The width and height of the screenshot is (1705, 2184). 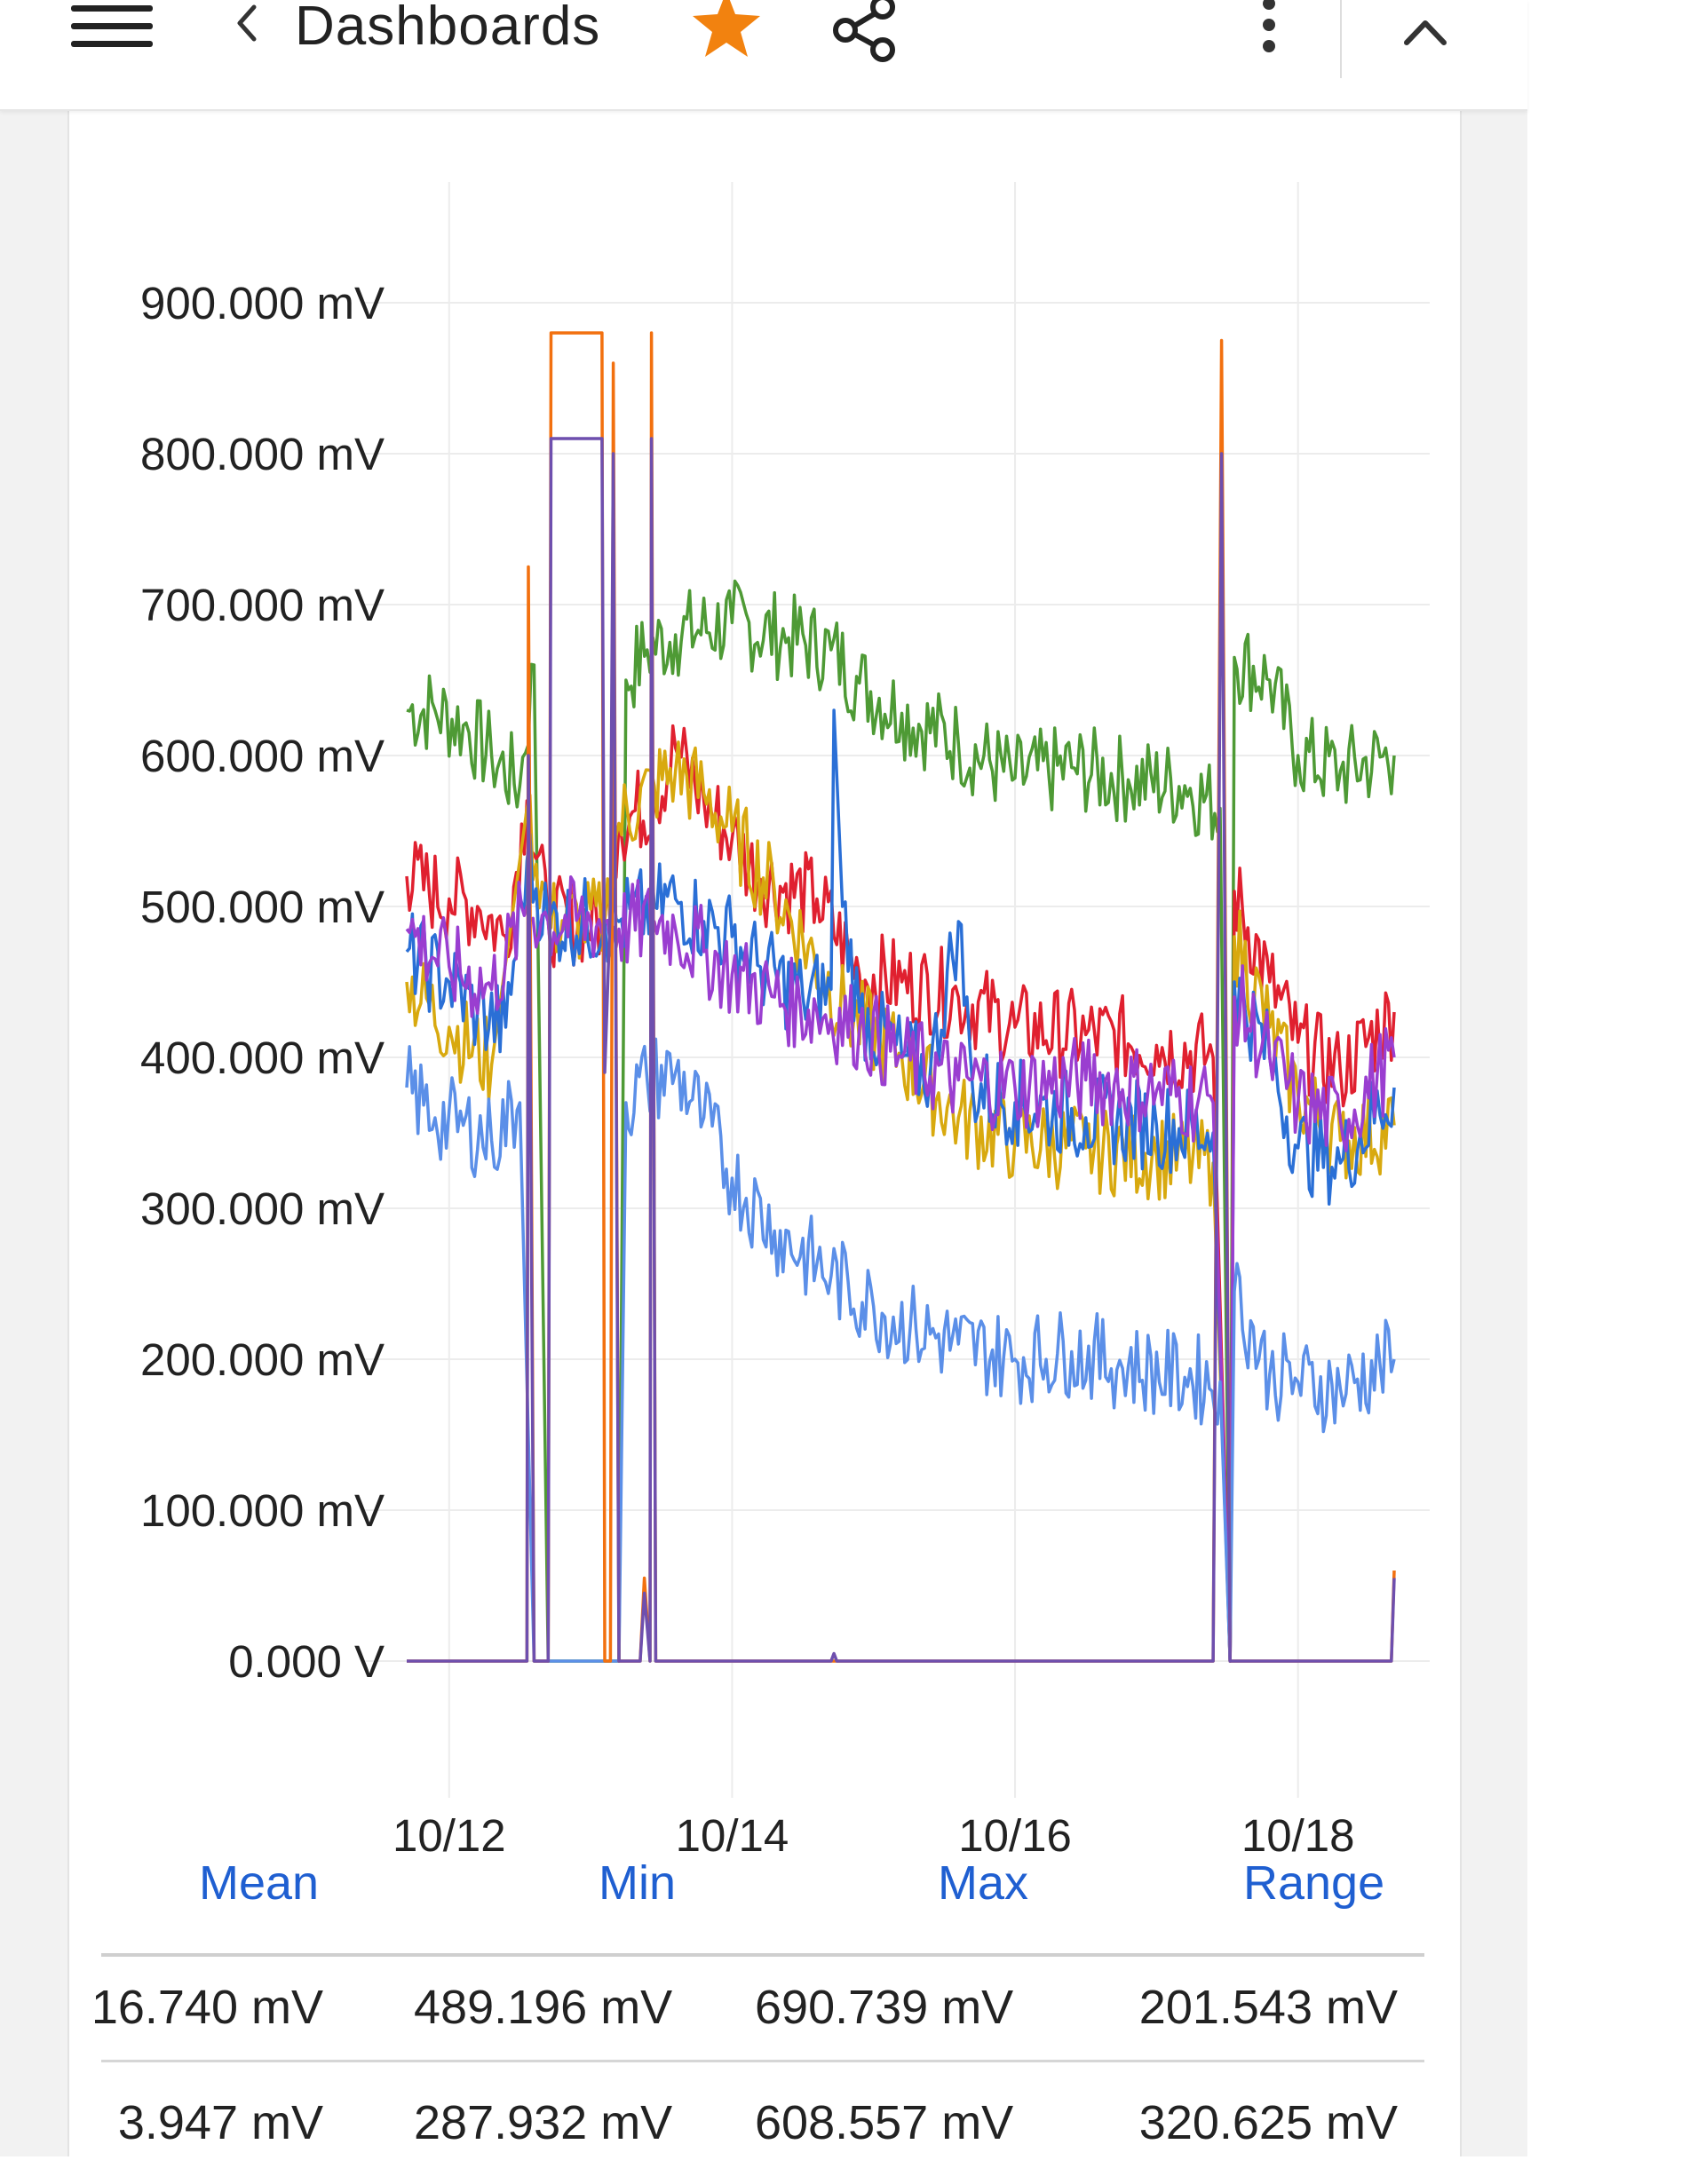 I want to click on share-button, so click(x=866, y=32).